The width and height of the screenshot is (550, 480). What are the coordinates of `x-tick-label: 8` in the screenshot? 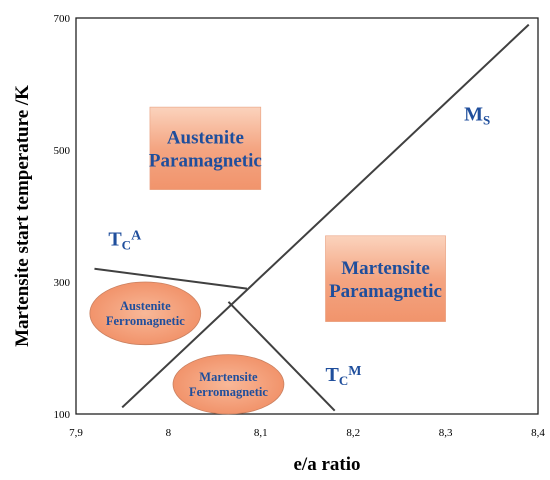 It's located at (169, 433).